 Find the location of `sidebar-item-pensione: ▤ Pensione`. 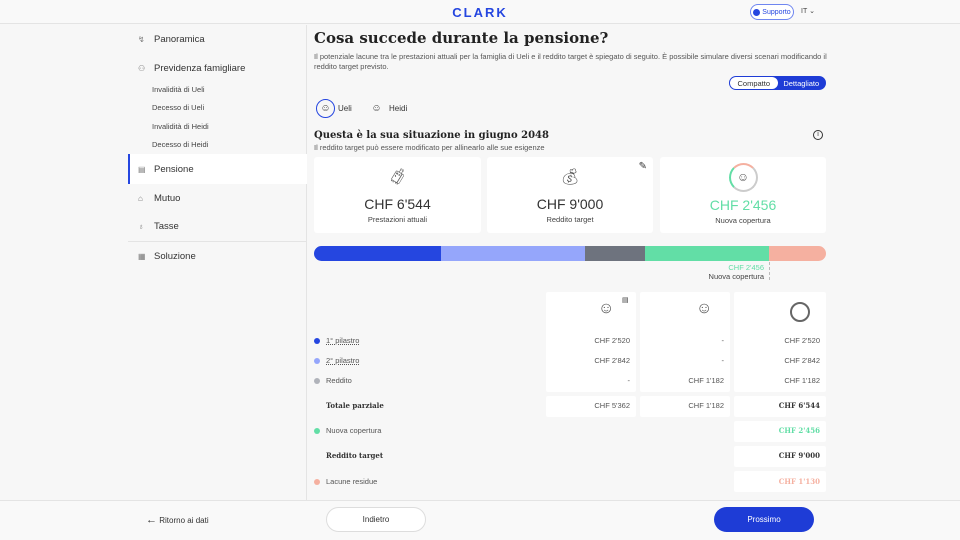

sidebar-item-pensione: ▤ Pensione is located at coordinates (217, 169).